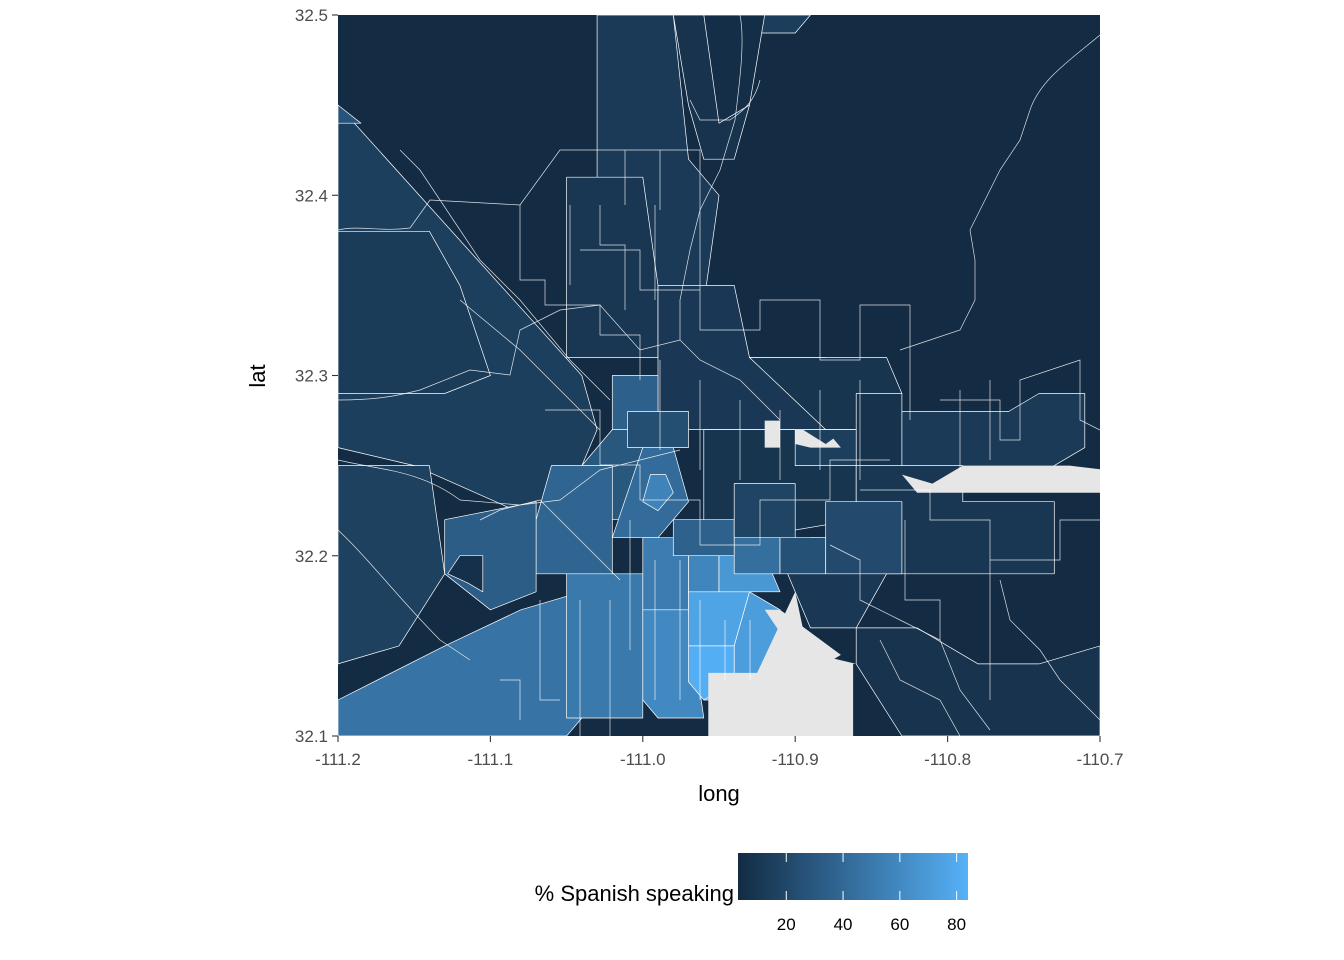  I want to click on x-tick-label: -111.1, so click(491, 759).